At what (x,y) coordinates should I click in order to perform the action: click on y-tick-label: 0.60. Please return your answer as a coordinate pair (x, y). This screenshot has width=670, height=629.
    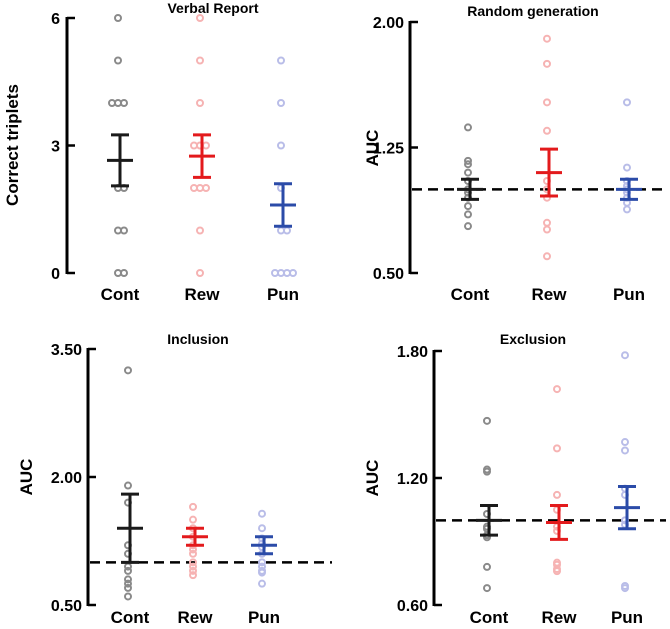
    Looking at the image, I should click on (412, 606).